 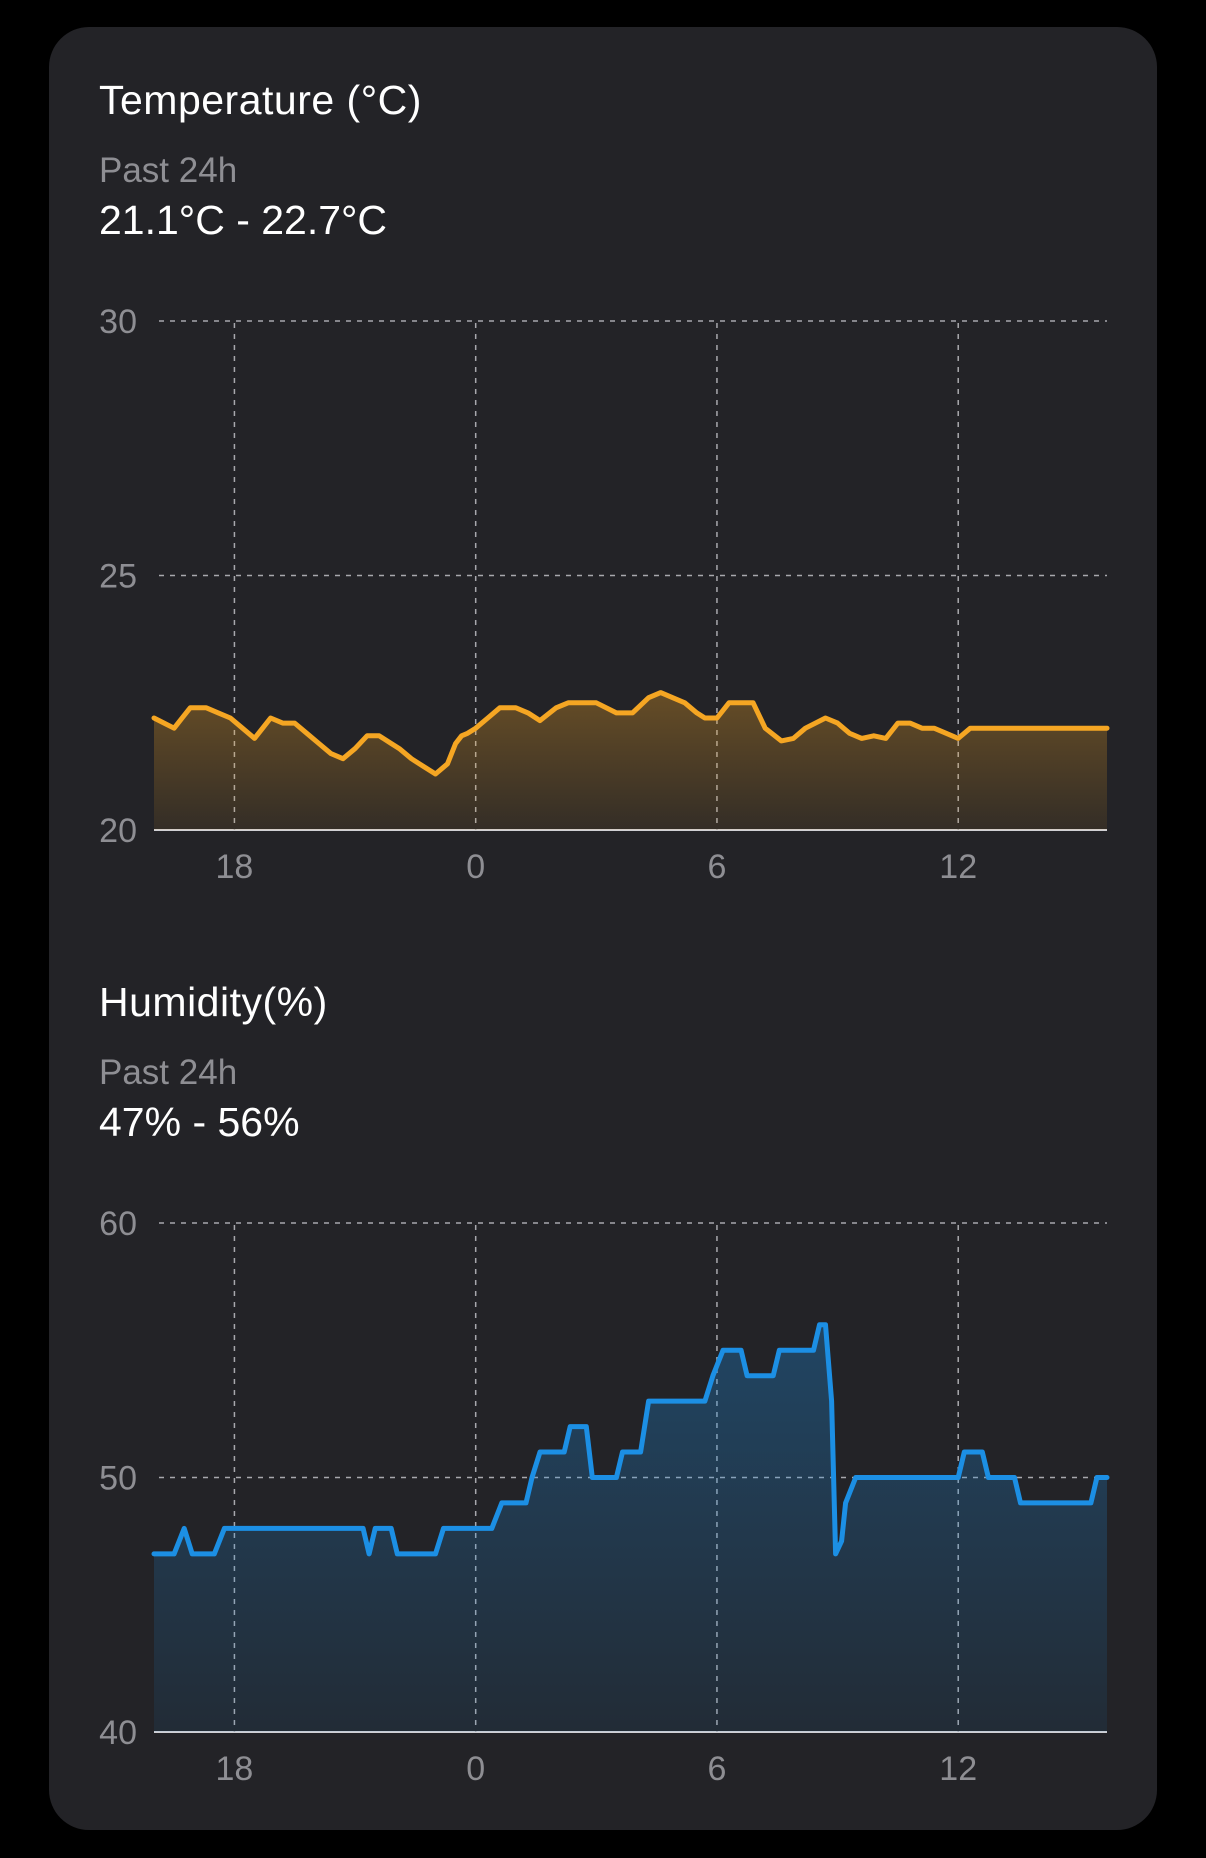 What do you see at coordinates (260, 100) in the screenshot?
I see `temperature-title: Temperature (°C)` at bounding box center [260, 100].